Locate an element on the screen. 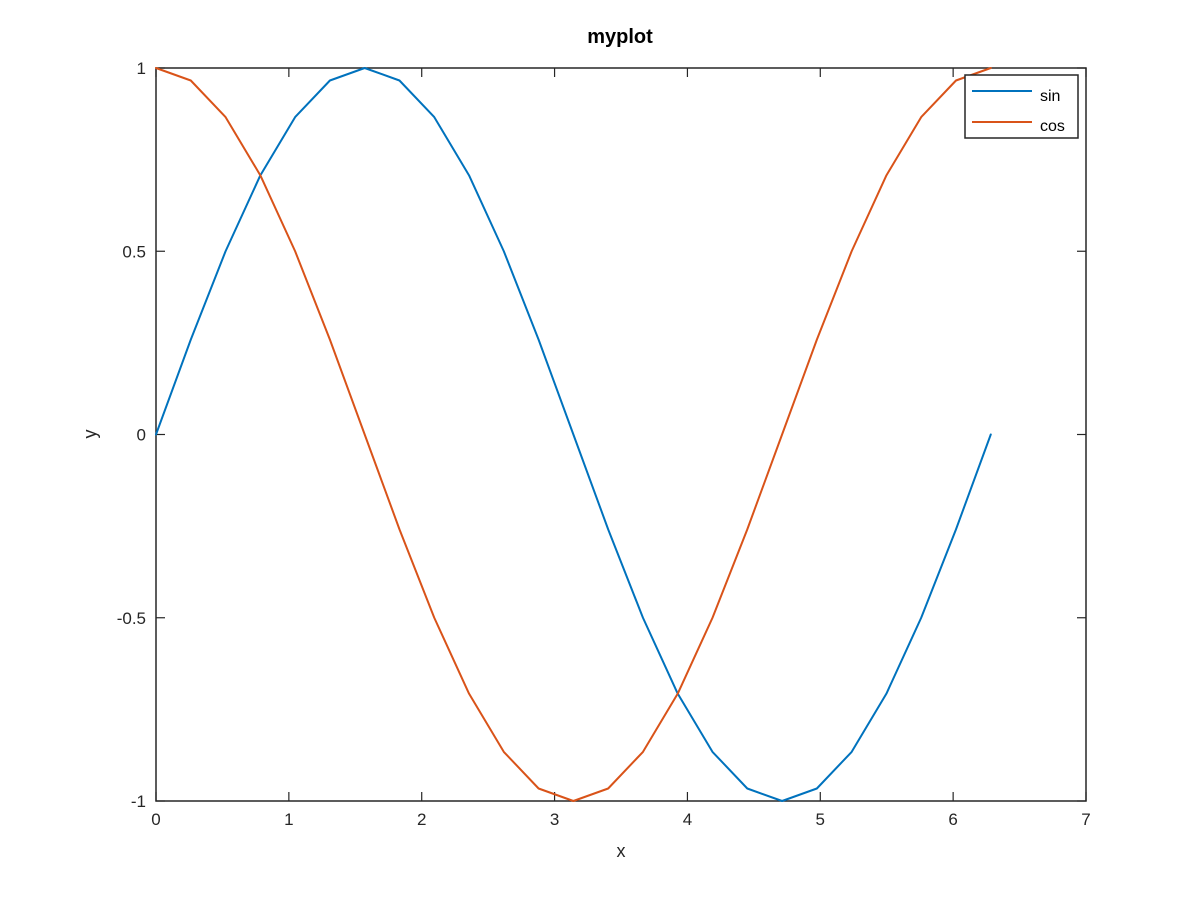  y-tick-label: -1 is located at coordinates (138, 801).